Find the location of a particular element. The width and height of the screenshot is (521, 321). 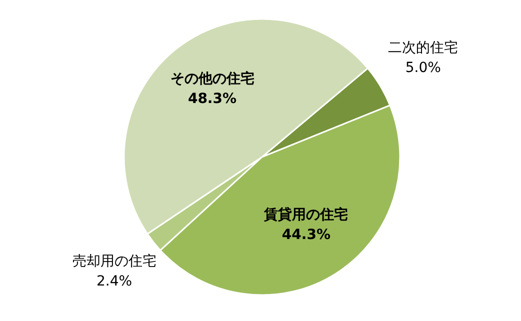

data-label: 44.3% is located at coordinates (306, 235).